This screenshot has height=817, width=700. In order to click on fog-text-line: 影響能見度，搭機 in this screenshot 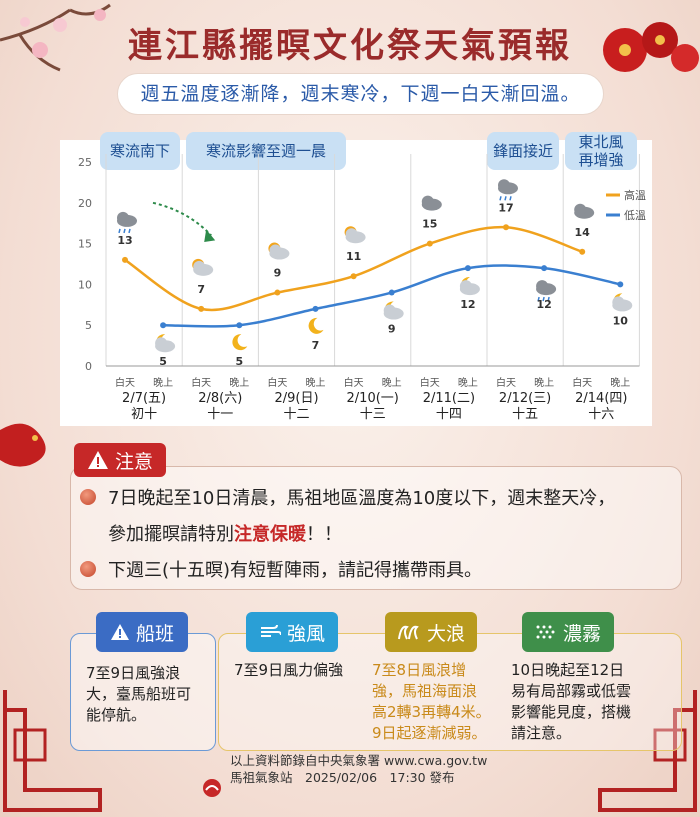, I will do `click(571, 712)`.